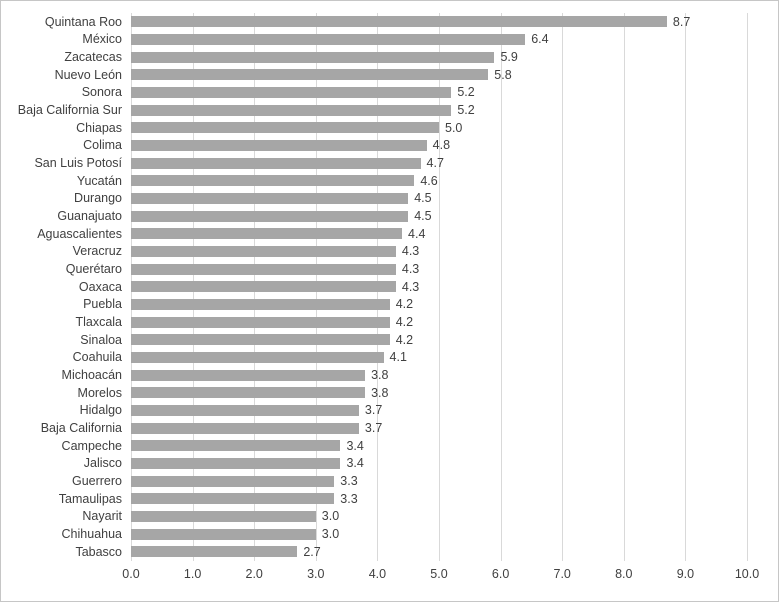 Image resolution: width=779 pixels, height=602 pixels. I want to click on bar-track: 4.1, so click(439, 358).